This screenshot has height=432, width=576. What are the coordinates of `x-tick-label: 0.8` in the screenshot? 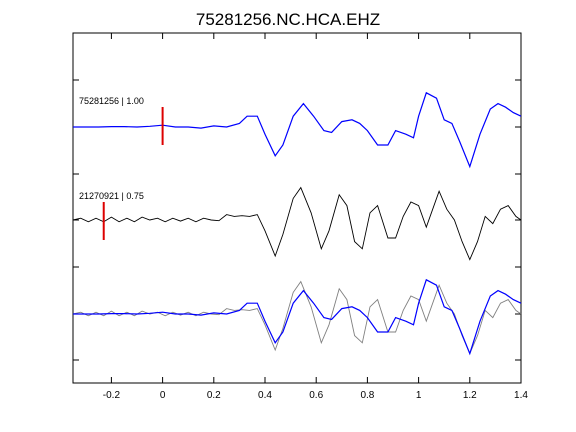 It's located at (367, 395).